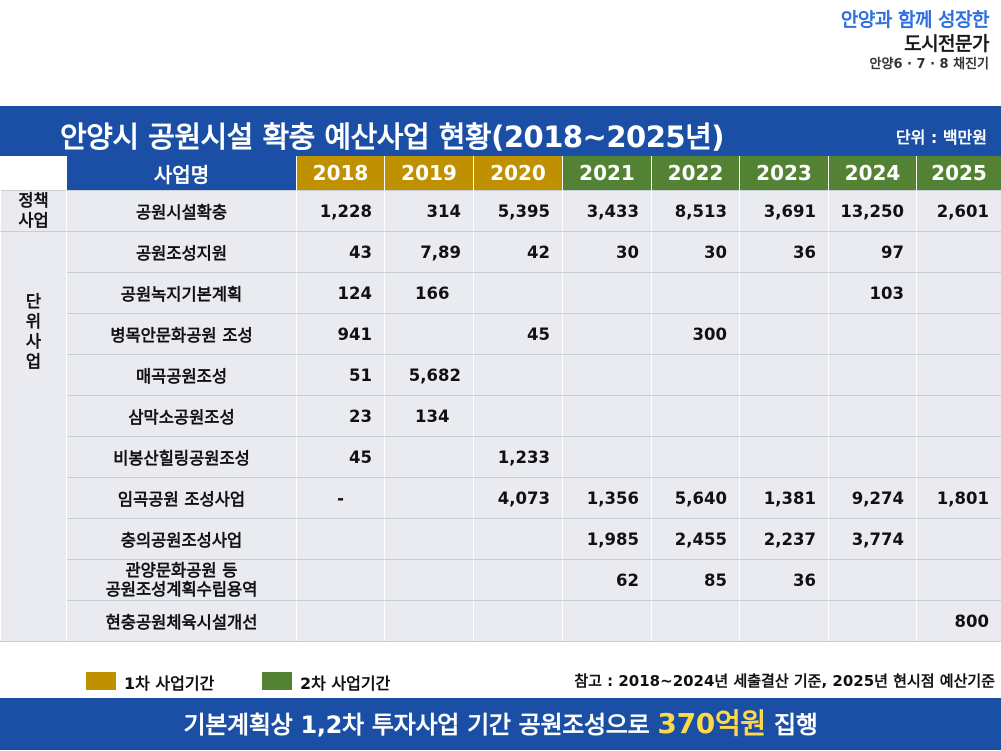  What do you see at coordinates (784, 498) in the screenshot?
I see `value-cell: 1,381` at bounding box center [784, 498].